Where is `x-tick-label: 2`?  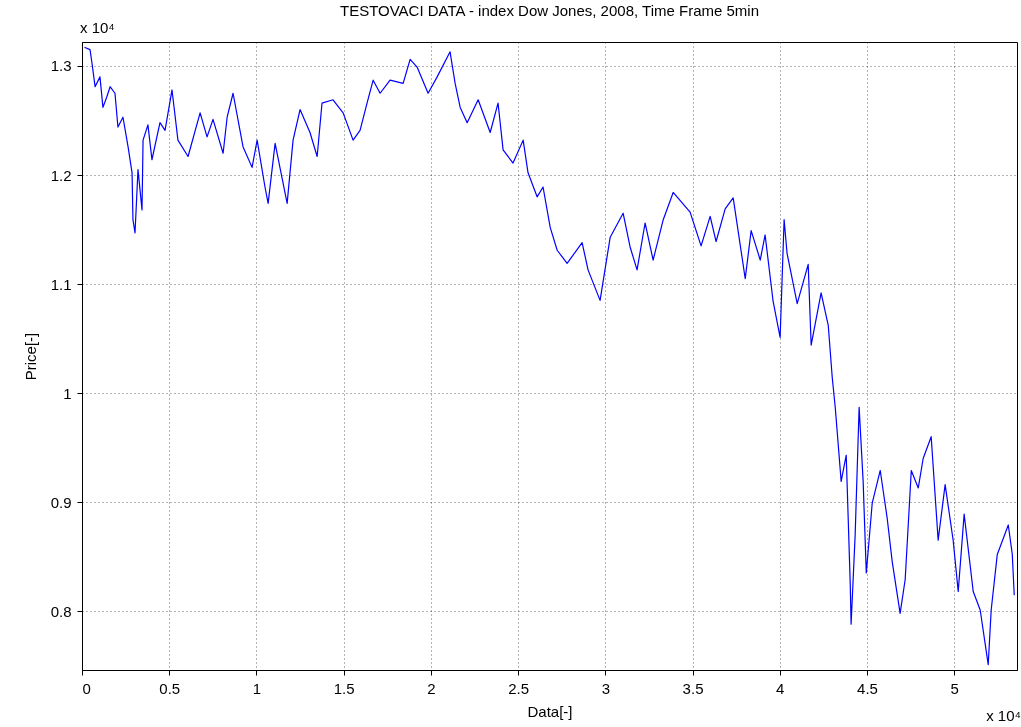
x-tick-label: 2 is located at coordinates (431, 688).